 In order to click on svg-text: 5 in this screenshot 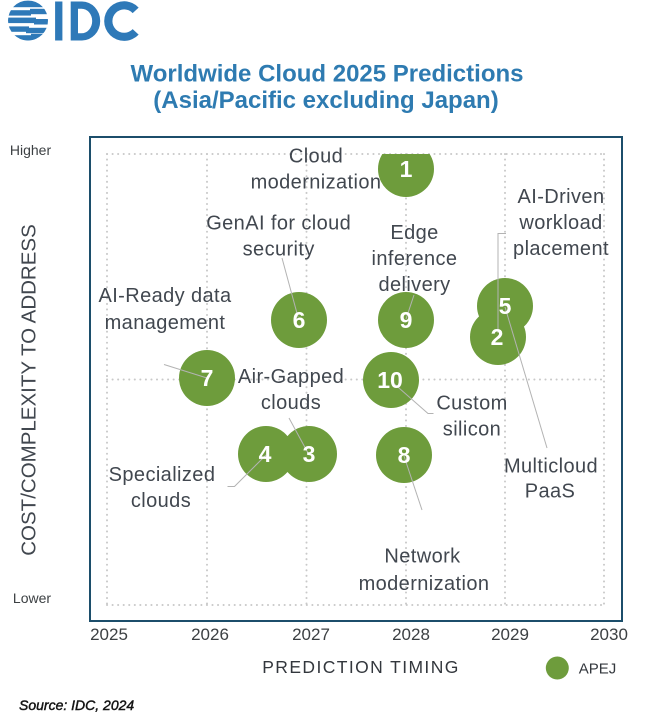, I will do `click(505, 306)`.